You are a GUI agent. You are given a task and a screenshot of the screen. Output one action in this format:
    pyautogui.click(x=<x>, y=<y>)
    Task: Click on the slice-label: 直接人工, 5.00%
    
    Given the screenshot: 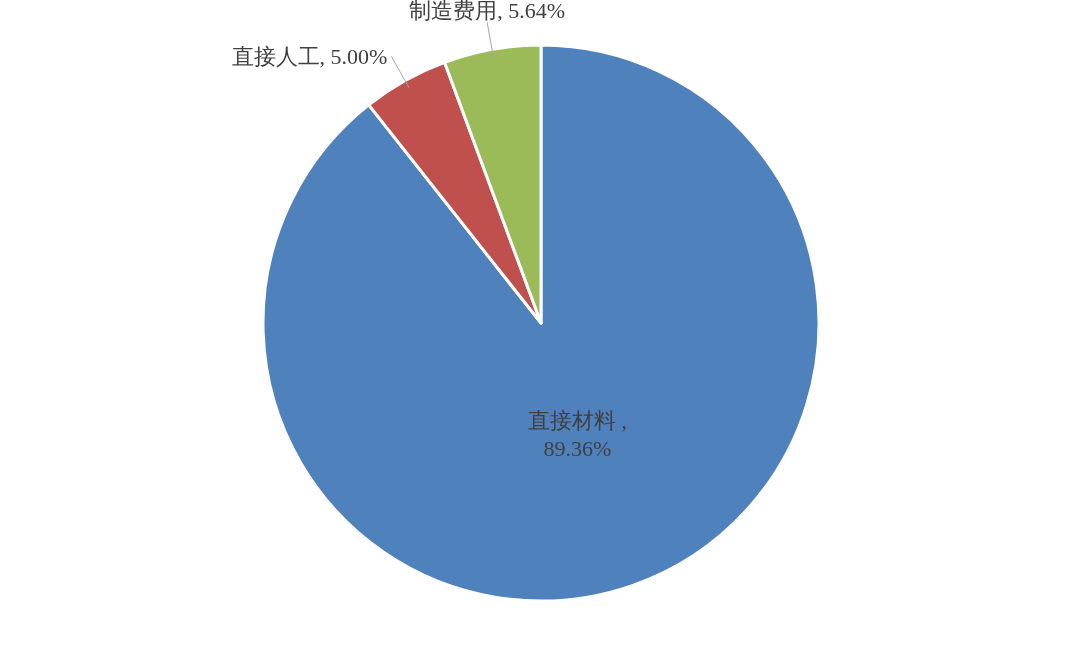 What is the action you would take?
    pyautogui.click(x=309, y=57)
    